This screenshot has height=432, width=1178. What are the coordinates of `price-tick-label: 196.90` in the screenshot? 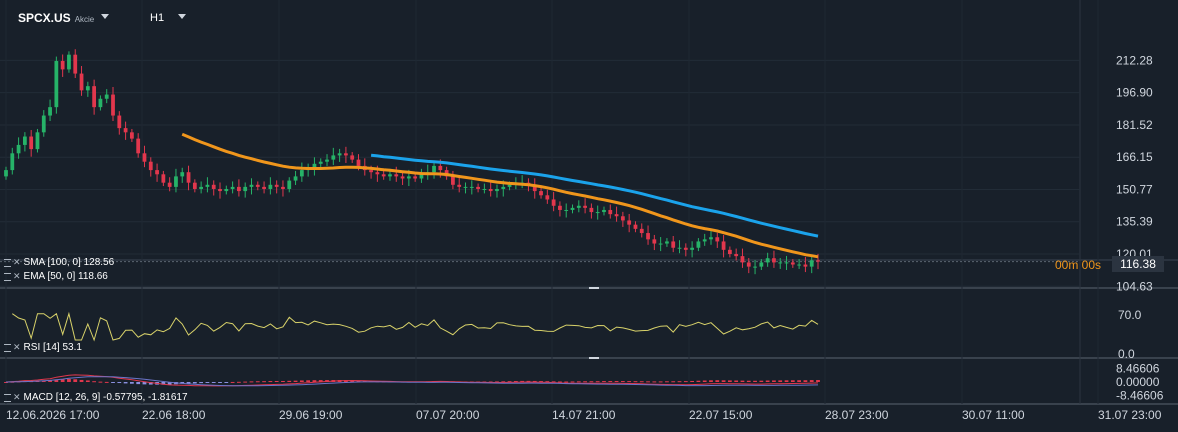 It's located at (1134, 93).